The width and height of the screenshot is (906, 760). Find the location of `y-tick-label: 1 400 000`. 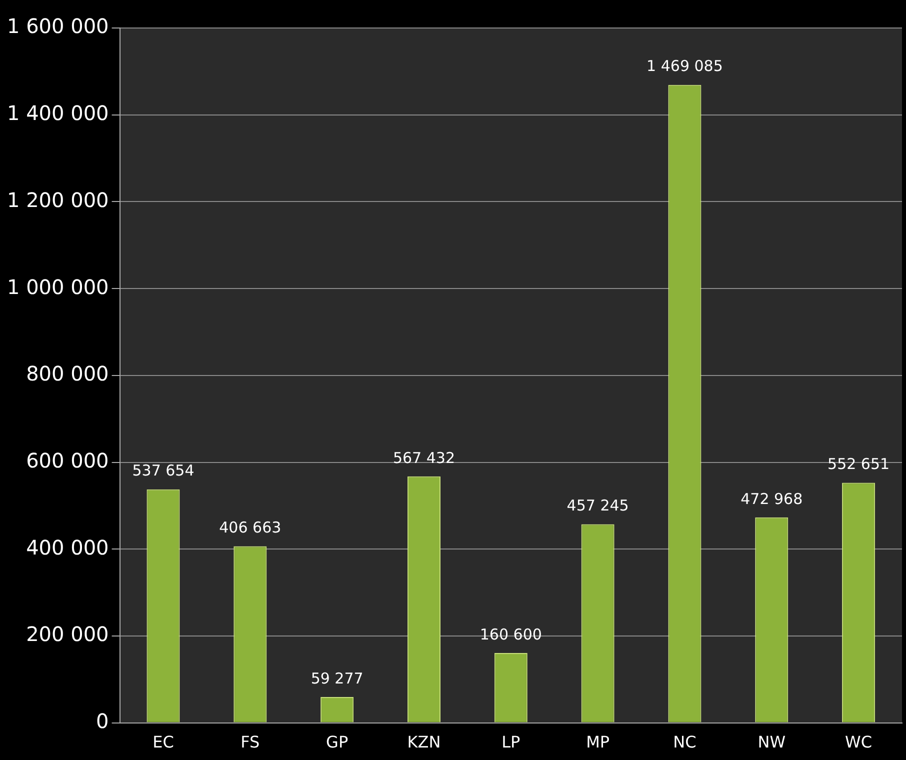

y-tick-label: 1 400 000 is located at coordinates (57, 113).